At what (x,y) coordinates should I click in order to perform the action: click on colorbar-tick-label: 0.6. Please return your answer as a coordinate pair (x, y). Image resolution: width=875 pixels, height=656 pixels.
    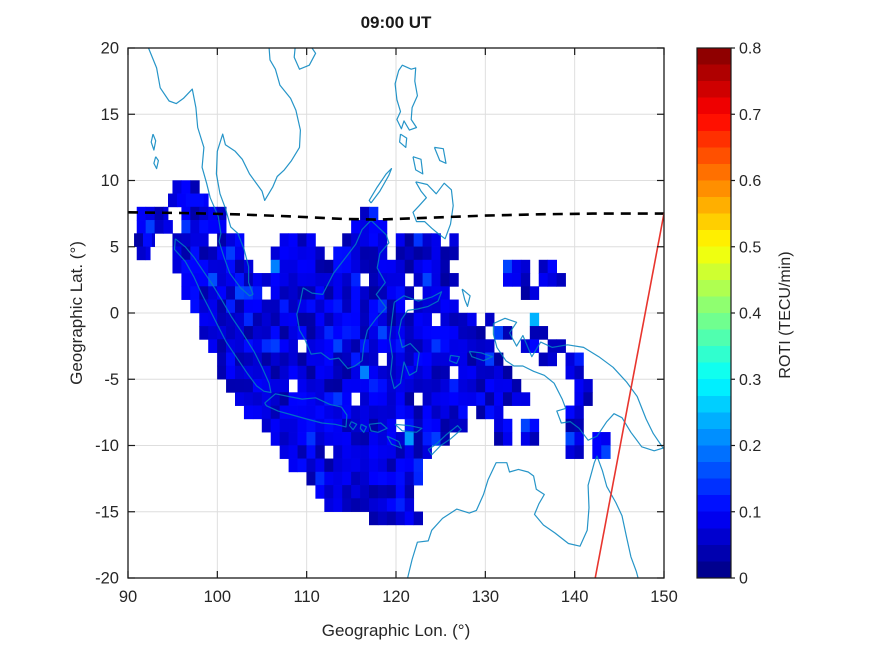
    Looking at the image, I should click on (750, 181).